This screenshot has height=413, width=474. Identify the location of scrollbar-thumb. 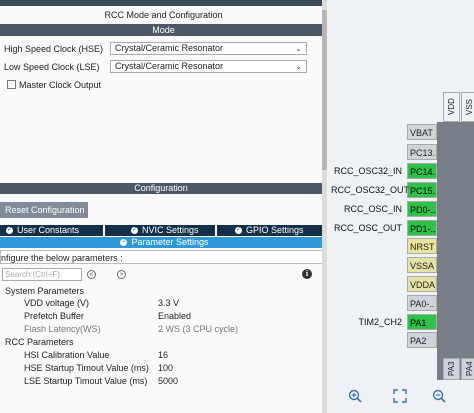
(324, 90).